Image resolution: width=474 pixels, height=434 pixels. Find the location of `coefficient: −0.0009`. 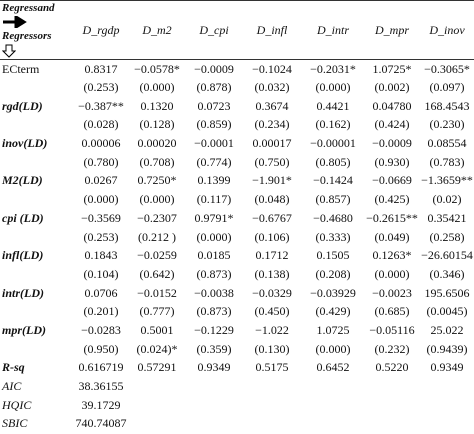

coefficient: −0.0009 is located at coordinates (214, 68).